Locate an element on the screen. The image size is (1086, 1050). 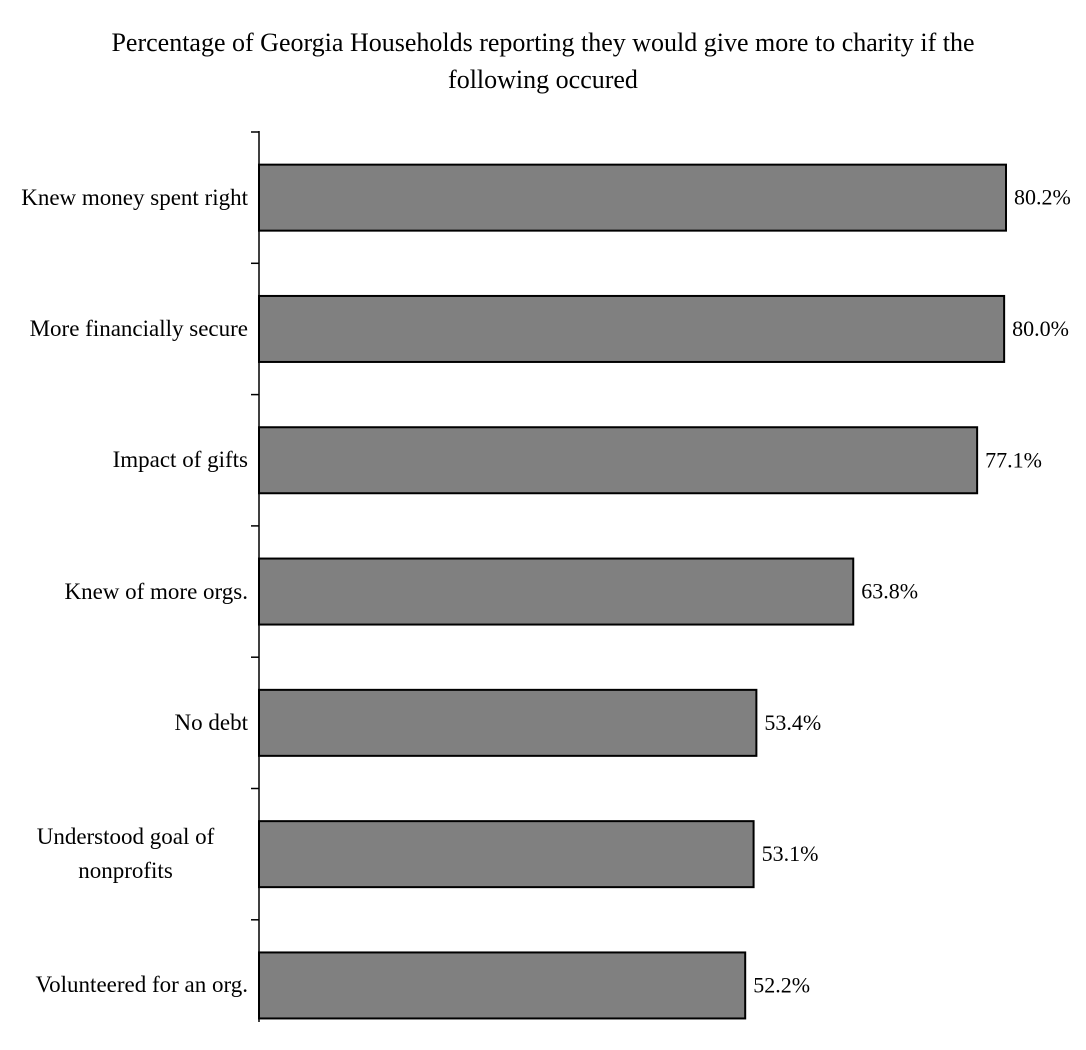
value-label: 52.2% is located at coordinates (781, 984).